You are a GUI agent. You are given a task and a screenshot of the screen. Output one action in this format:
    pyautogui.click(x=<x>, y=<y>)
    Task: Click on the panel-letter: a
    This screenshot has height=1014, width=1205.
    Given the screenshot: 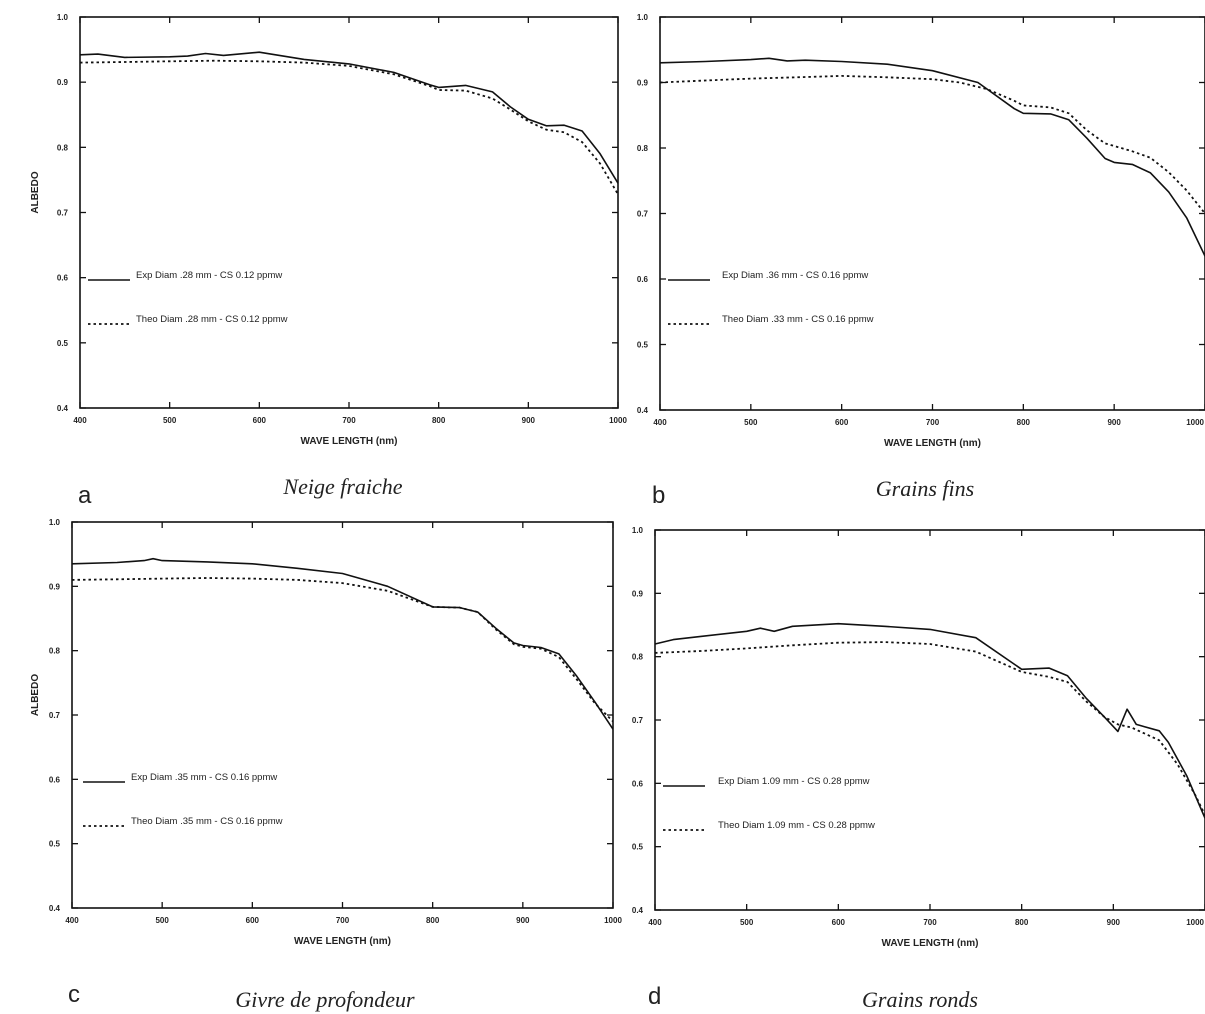 What is the action you would take?
    pyautogui.click(x=85, y=495)
    